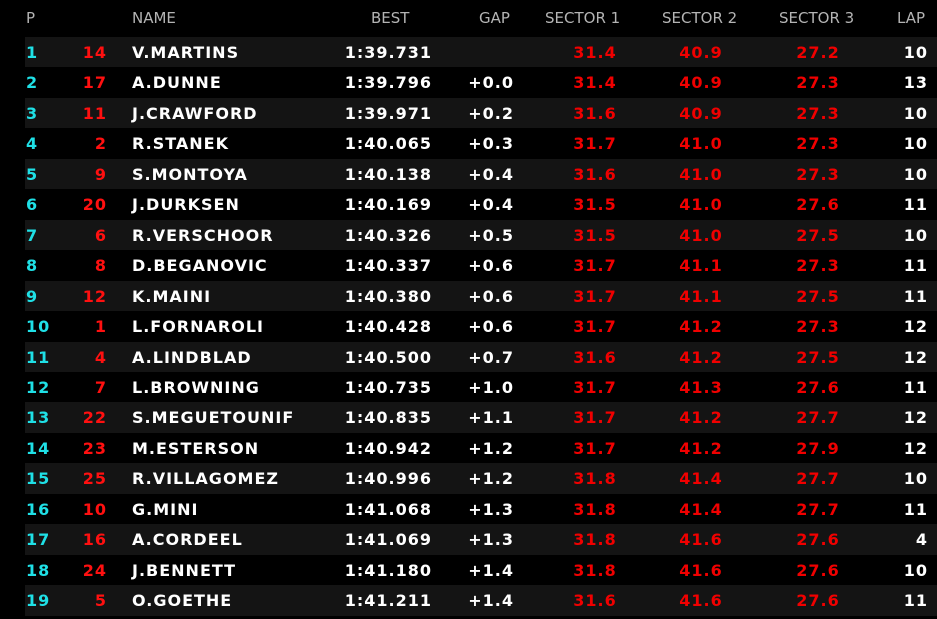 The width and height of the screenshot is (937, 619). I want to click on car-number: 6, so click(100, 235).